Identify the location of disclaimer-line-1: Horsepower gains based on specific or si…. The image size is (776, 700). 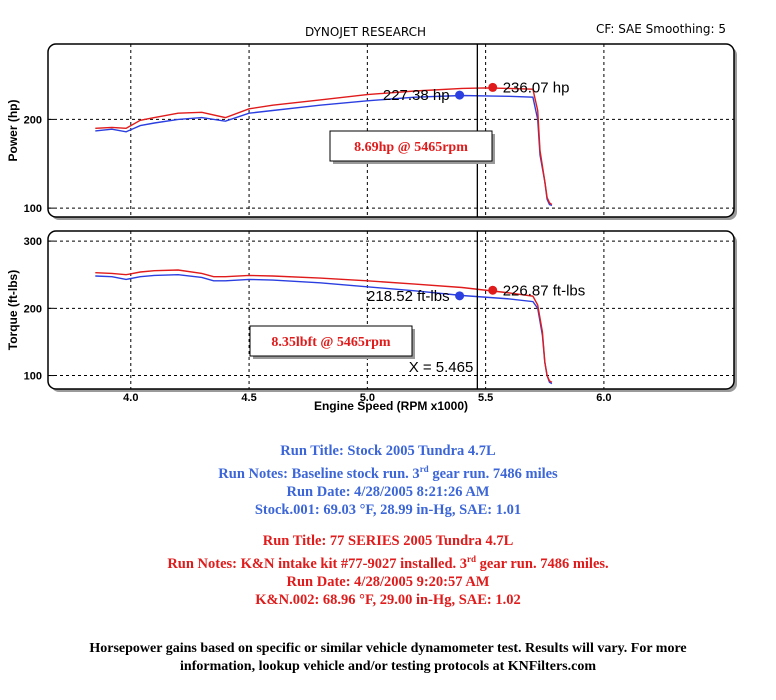
(388, 648).